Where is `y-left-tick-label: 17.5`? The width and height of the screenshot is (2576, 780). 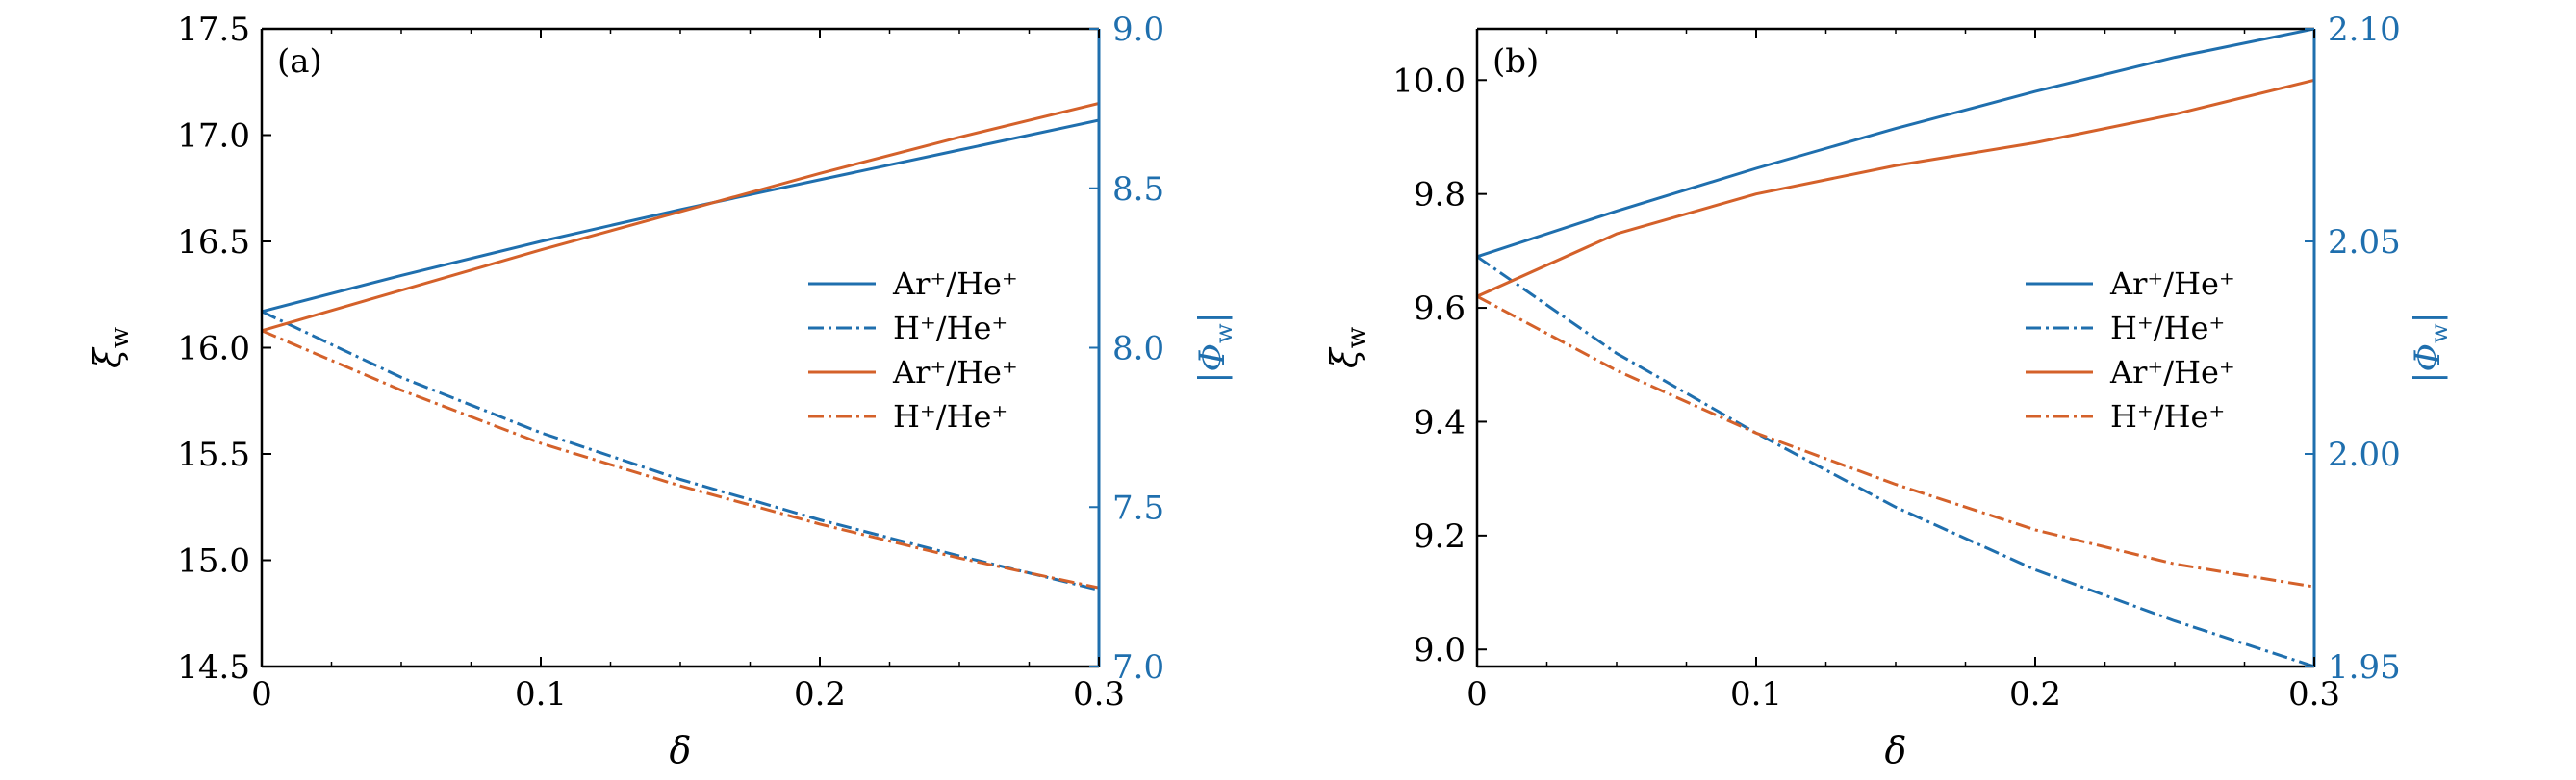
y-left-tick-label: 17.5 is located at coordinates (213, 30).